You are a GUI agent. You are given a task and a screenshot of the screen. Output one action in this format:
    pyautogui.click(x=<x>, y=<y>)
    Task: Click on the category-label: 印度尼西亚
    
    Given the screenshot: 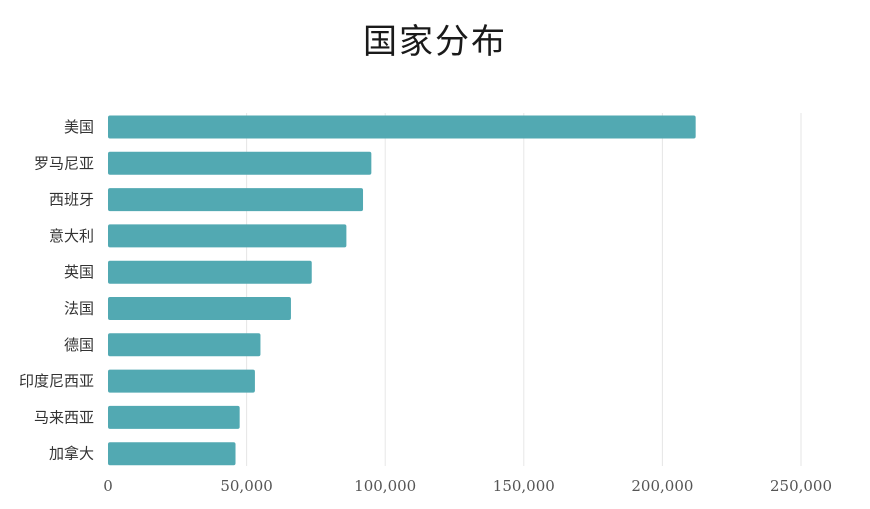 What is the action you would take?
    pyautogui.click(x=56, y=381)
    